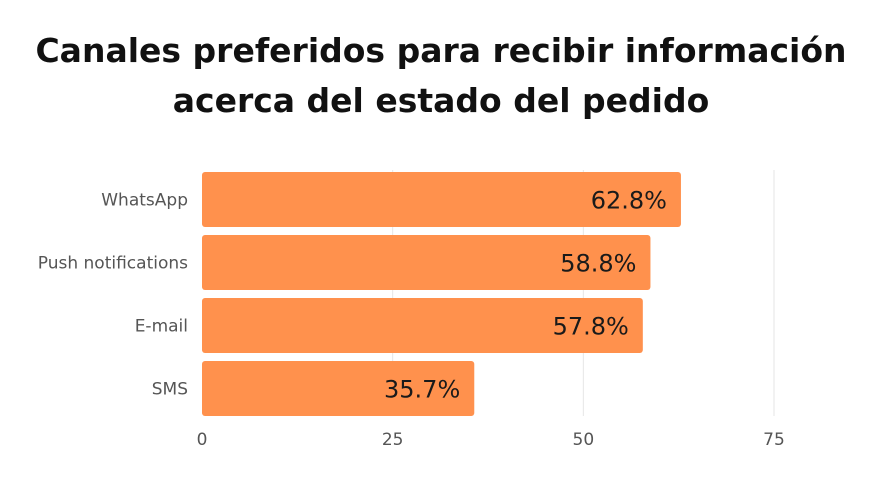  I want to click on x-tick-label: 75, so click(774, 440).